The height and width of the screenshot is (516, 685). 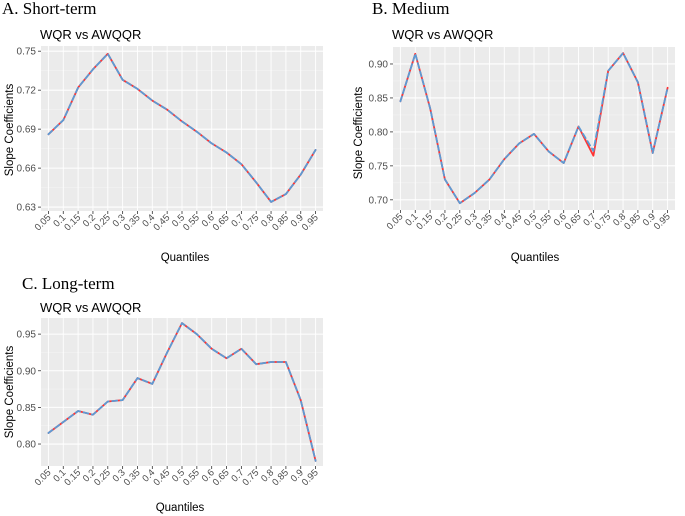 What do you see at coordinates (27, 408) in the screenshot?
I see `panel-c-y-tick-label: 0.85` at bounding box center [27, 408].